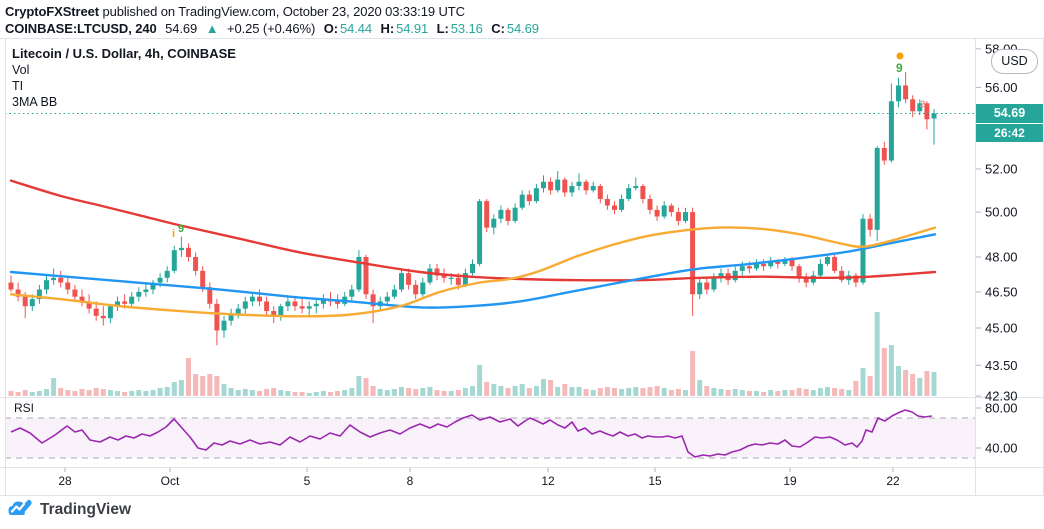  Describe the element at coordinates (35, 102) in the screenshot. I see `legend-3ma-bb-indicator: 3MA BB` at that location.